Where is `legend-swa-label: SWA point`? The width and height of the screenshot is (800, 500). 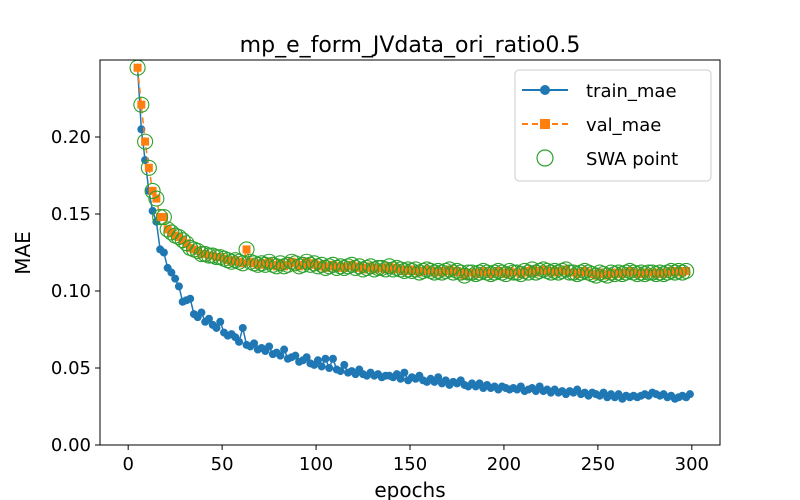
legend-swa-label: SWA point is located at coordinates (632, 159).